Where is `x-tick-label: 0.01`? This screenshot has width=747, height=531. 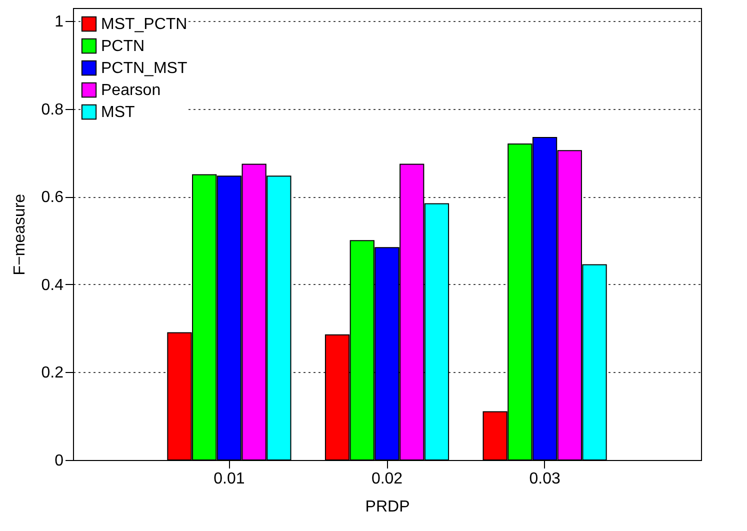 x-tick-label: 0.01 is located at coordinates (229, 479).